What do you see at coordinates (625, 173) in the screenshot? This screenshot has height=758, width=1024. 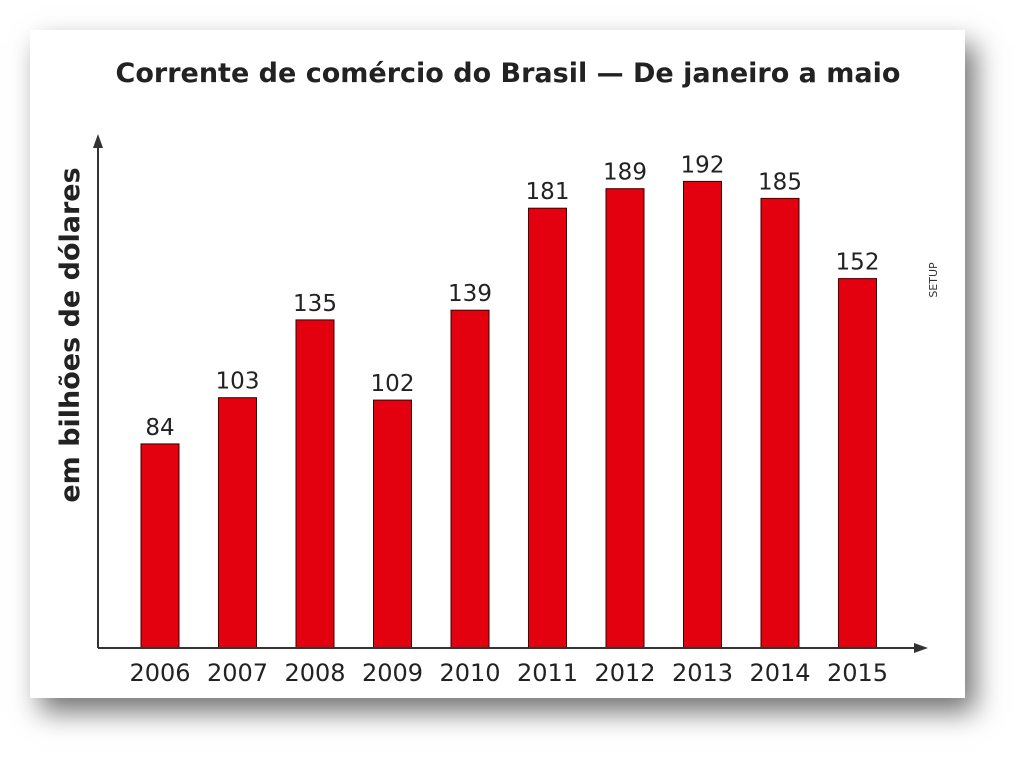 I see `value-label-2012: 189` at bounding box center [625, 173].